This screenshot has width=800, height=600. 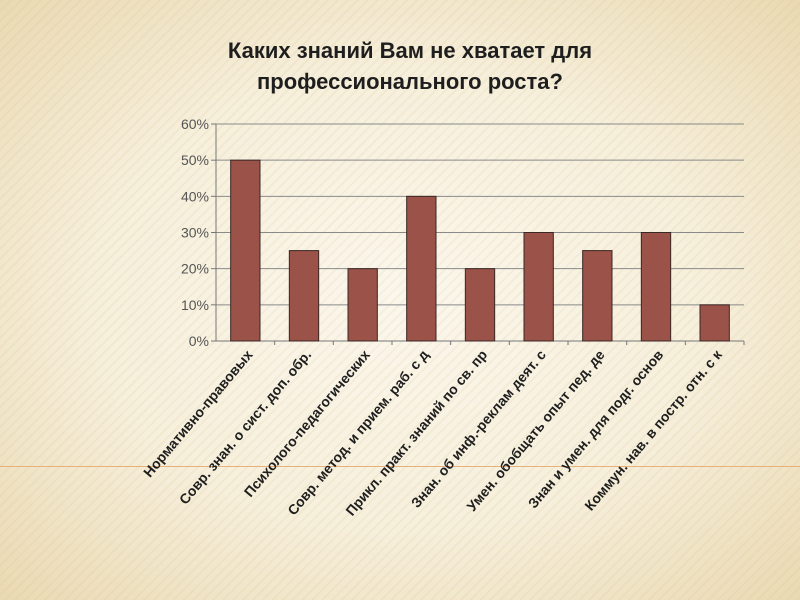 I want to click on y-tick-label: 20%, so click(x=195, y=269).